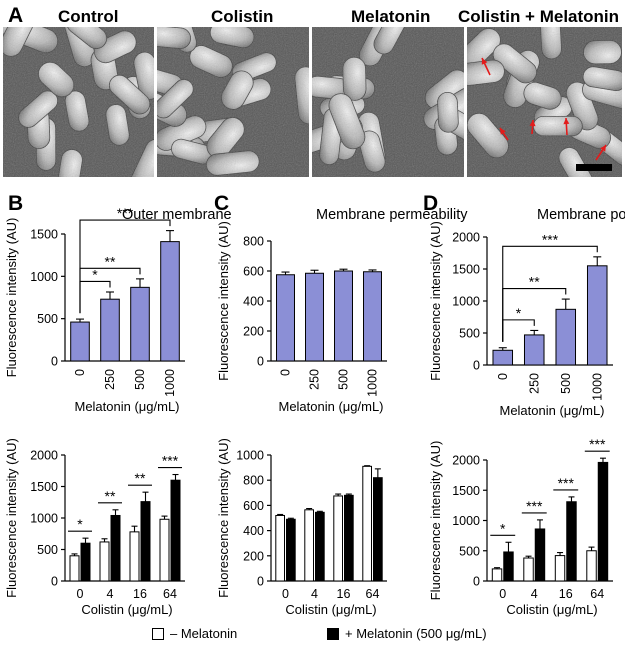 This screenshot has height=647, width=625. Describe the element at coordinates (253, 272) in the screenshot. I see `y-tick-label: 600` at that location.